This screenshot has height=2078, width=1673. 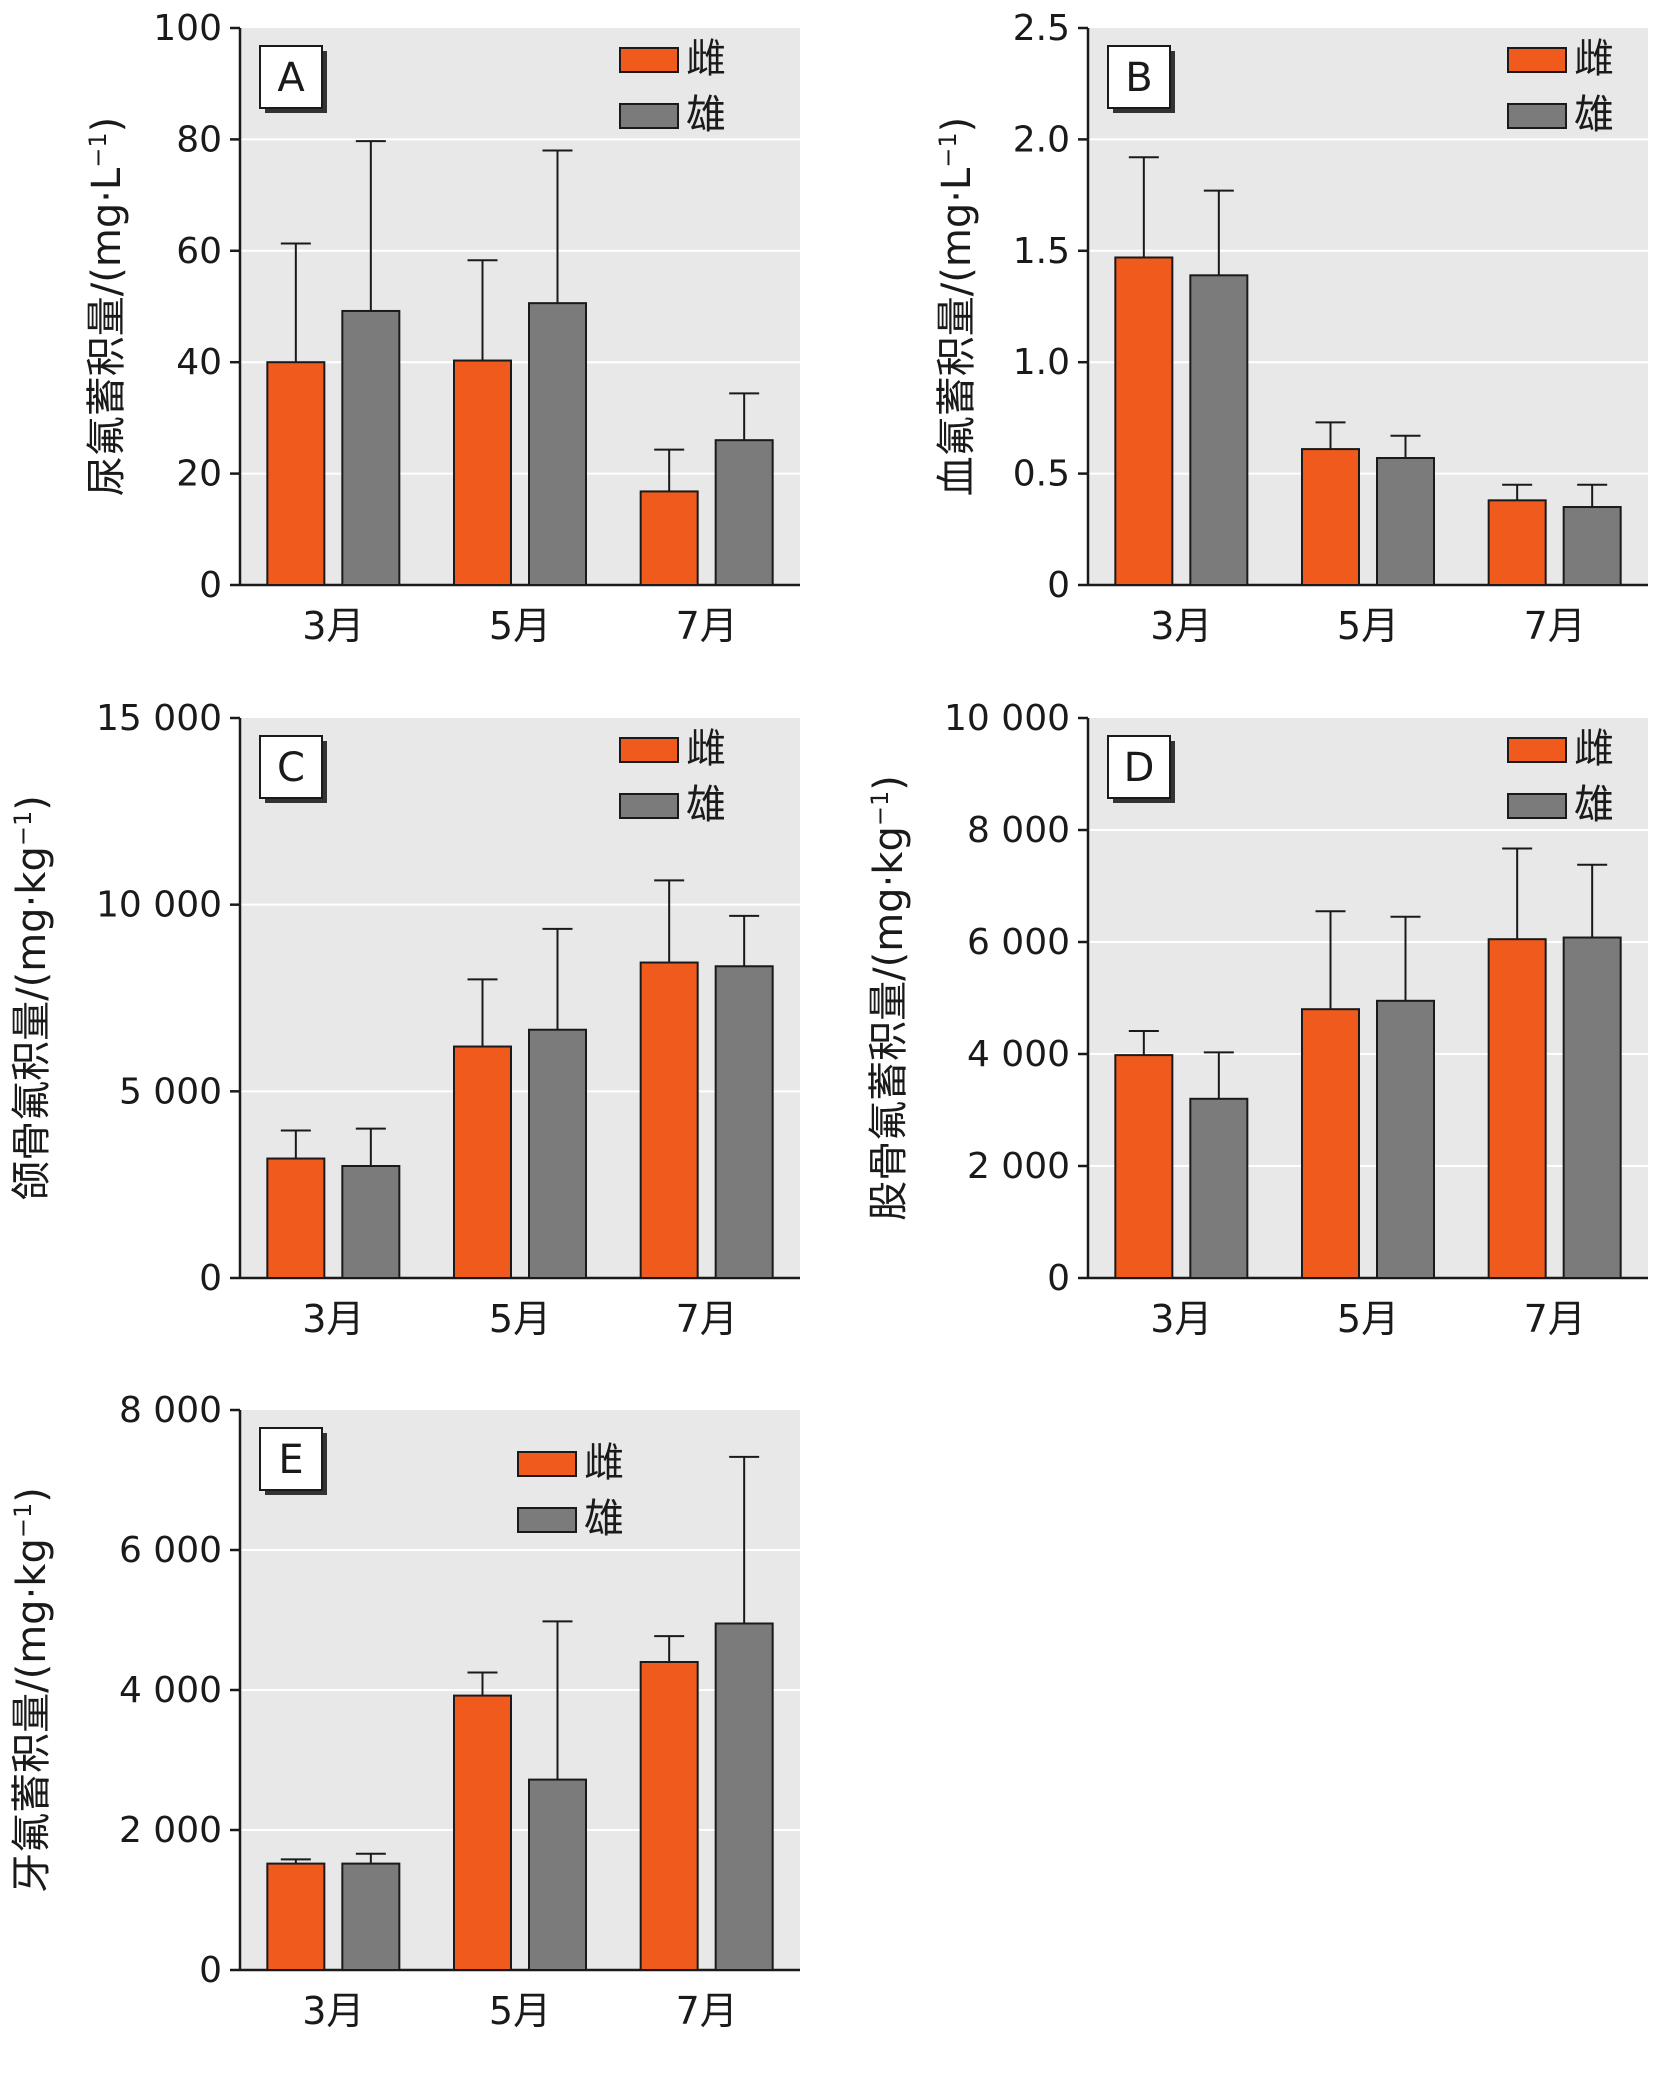 What do you see at coordinates (1018, 1166) in the screenshot?
I see `panel-d-y-tick-label: 2 000` at bounding box center [1018, 1166].